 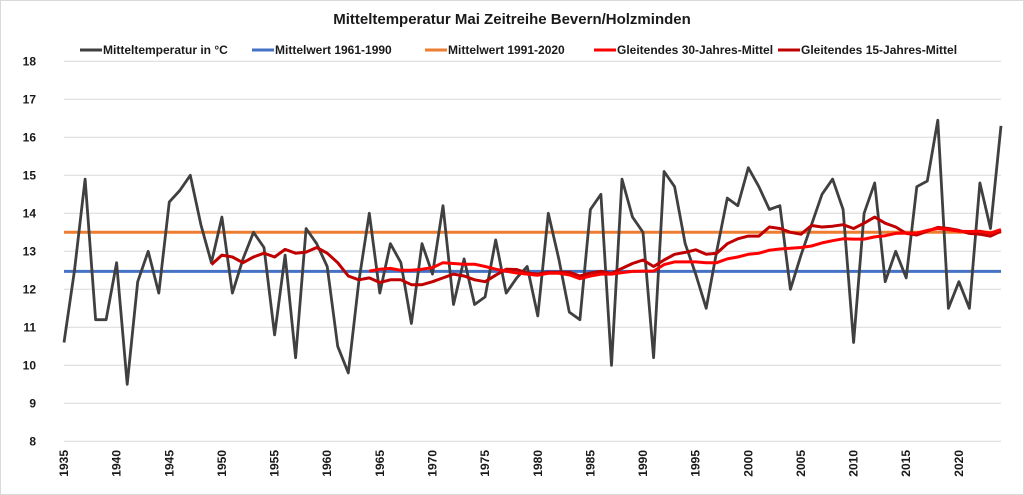 I want to click on x-tick-label: 1975, so click(x=485, y=463).